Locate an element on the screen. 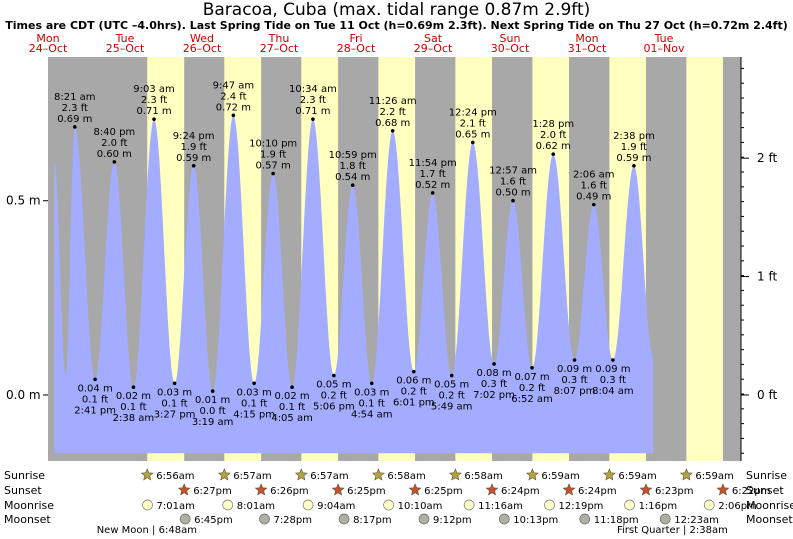 Image resolution: width=793 pixels, height=539 pixels. tide-time-label: 11:26 am is located at coordinates (393, 101).